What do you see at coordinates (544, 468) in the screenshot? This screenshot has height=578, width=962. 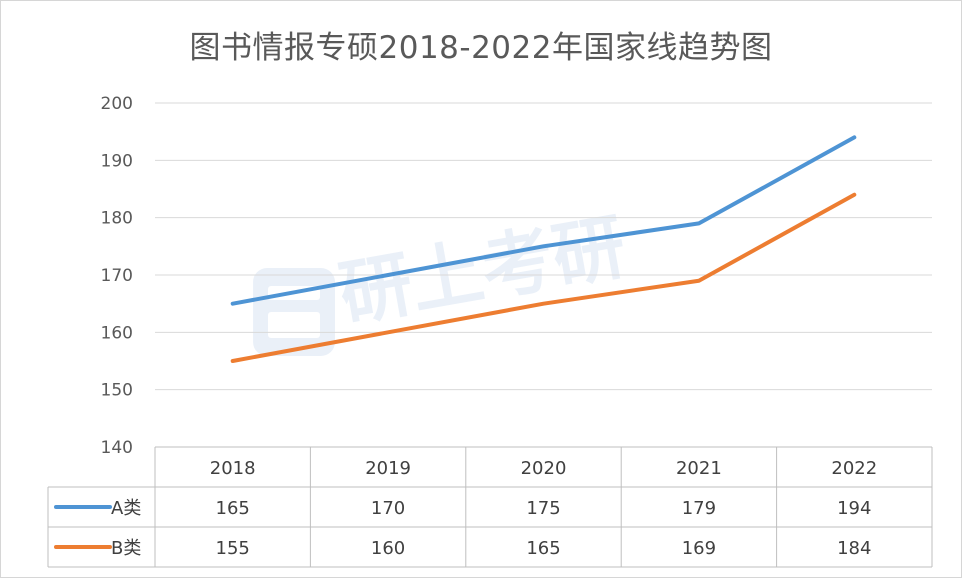 I see `x-tick-label: 2020` at bounding box center [544, 468].